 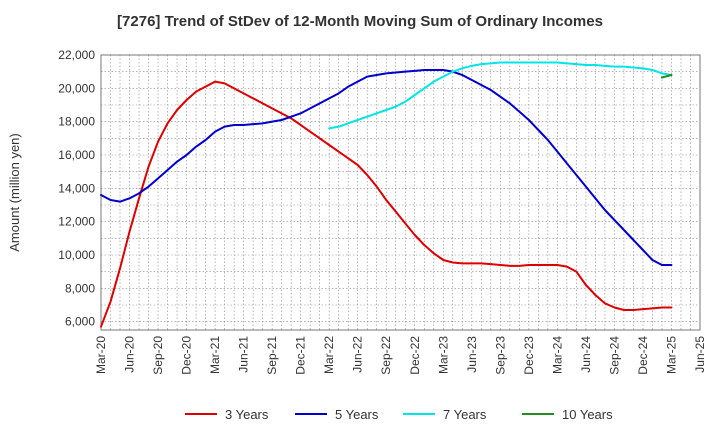 I want to click on x-tick-label: Mar-23, so click(x=443, y=355).